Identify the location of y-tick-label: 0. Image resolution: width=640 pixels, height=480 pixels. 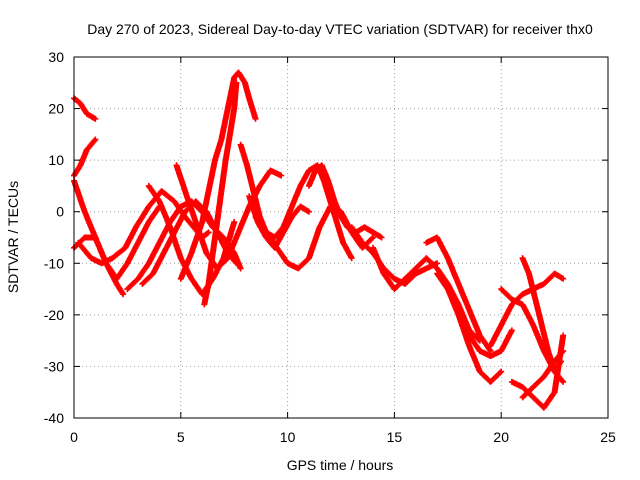
(60, 212).